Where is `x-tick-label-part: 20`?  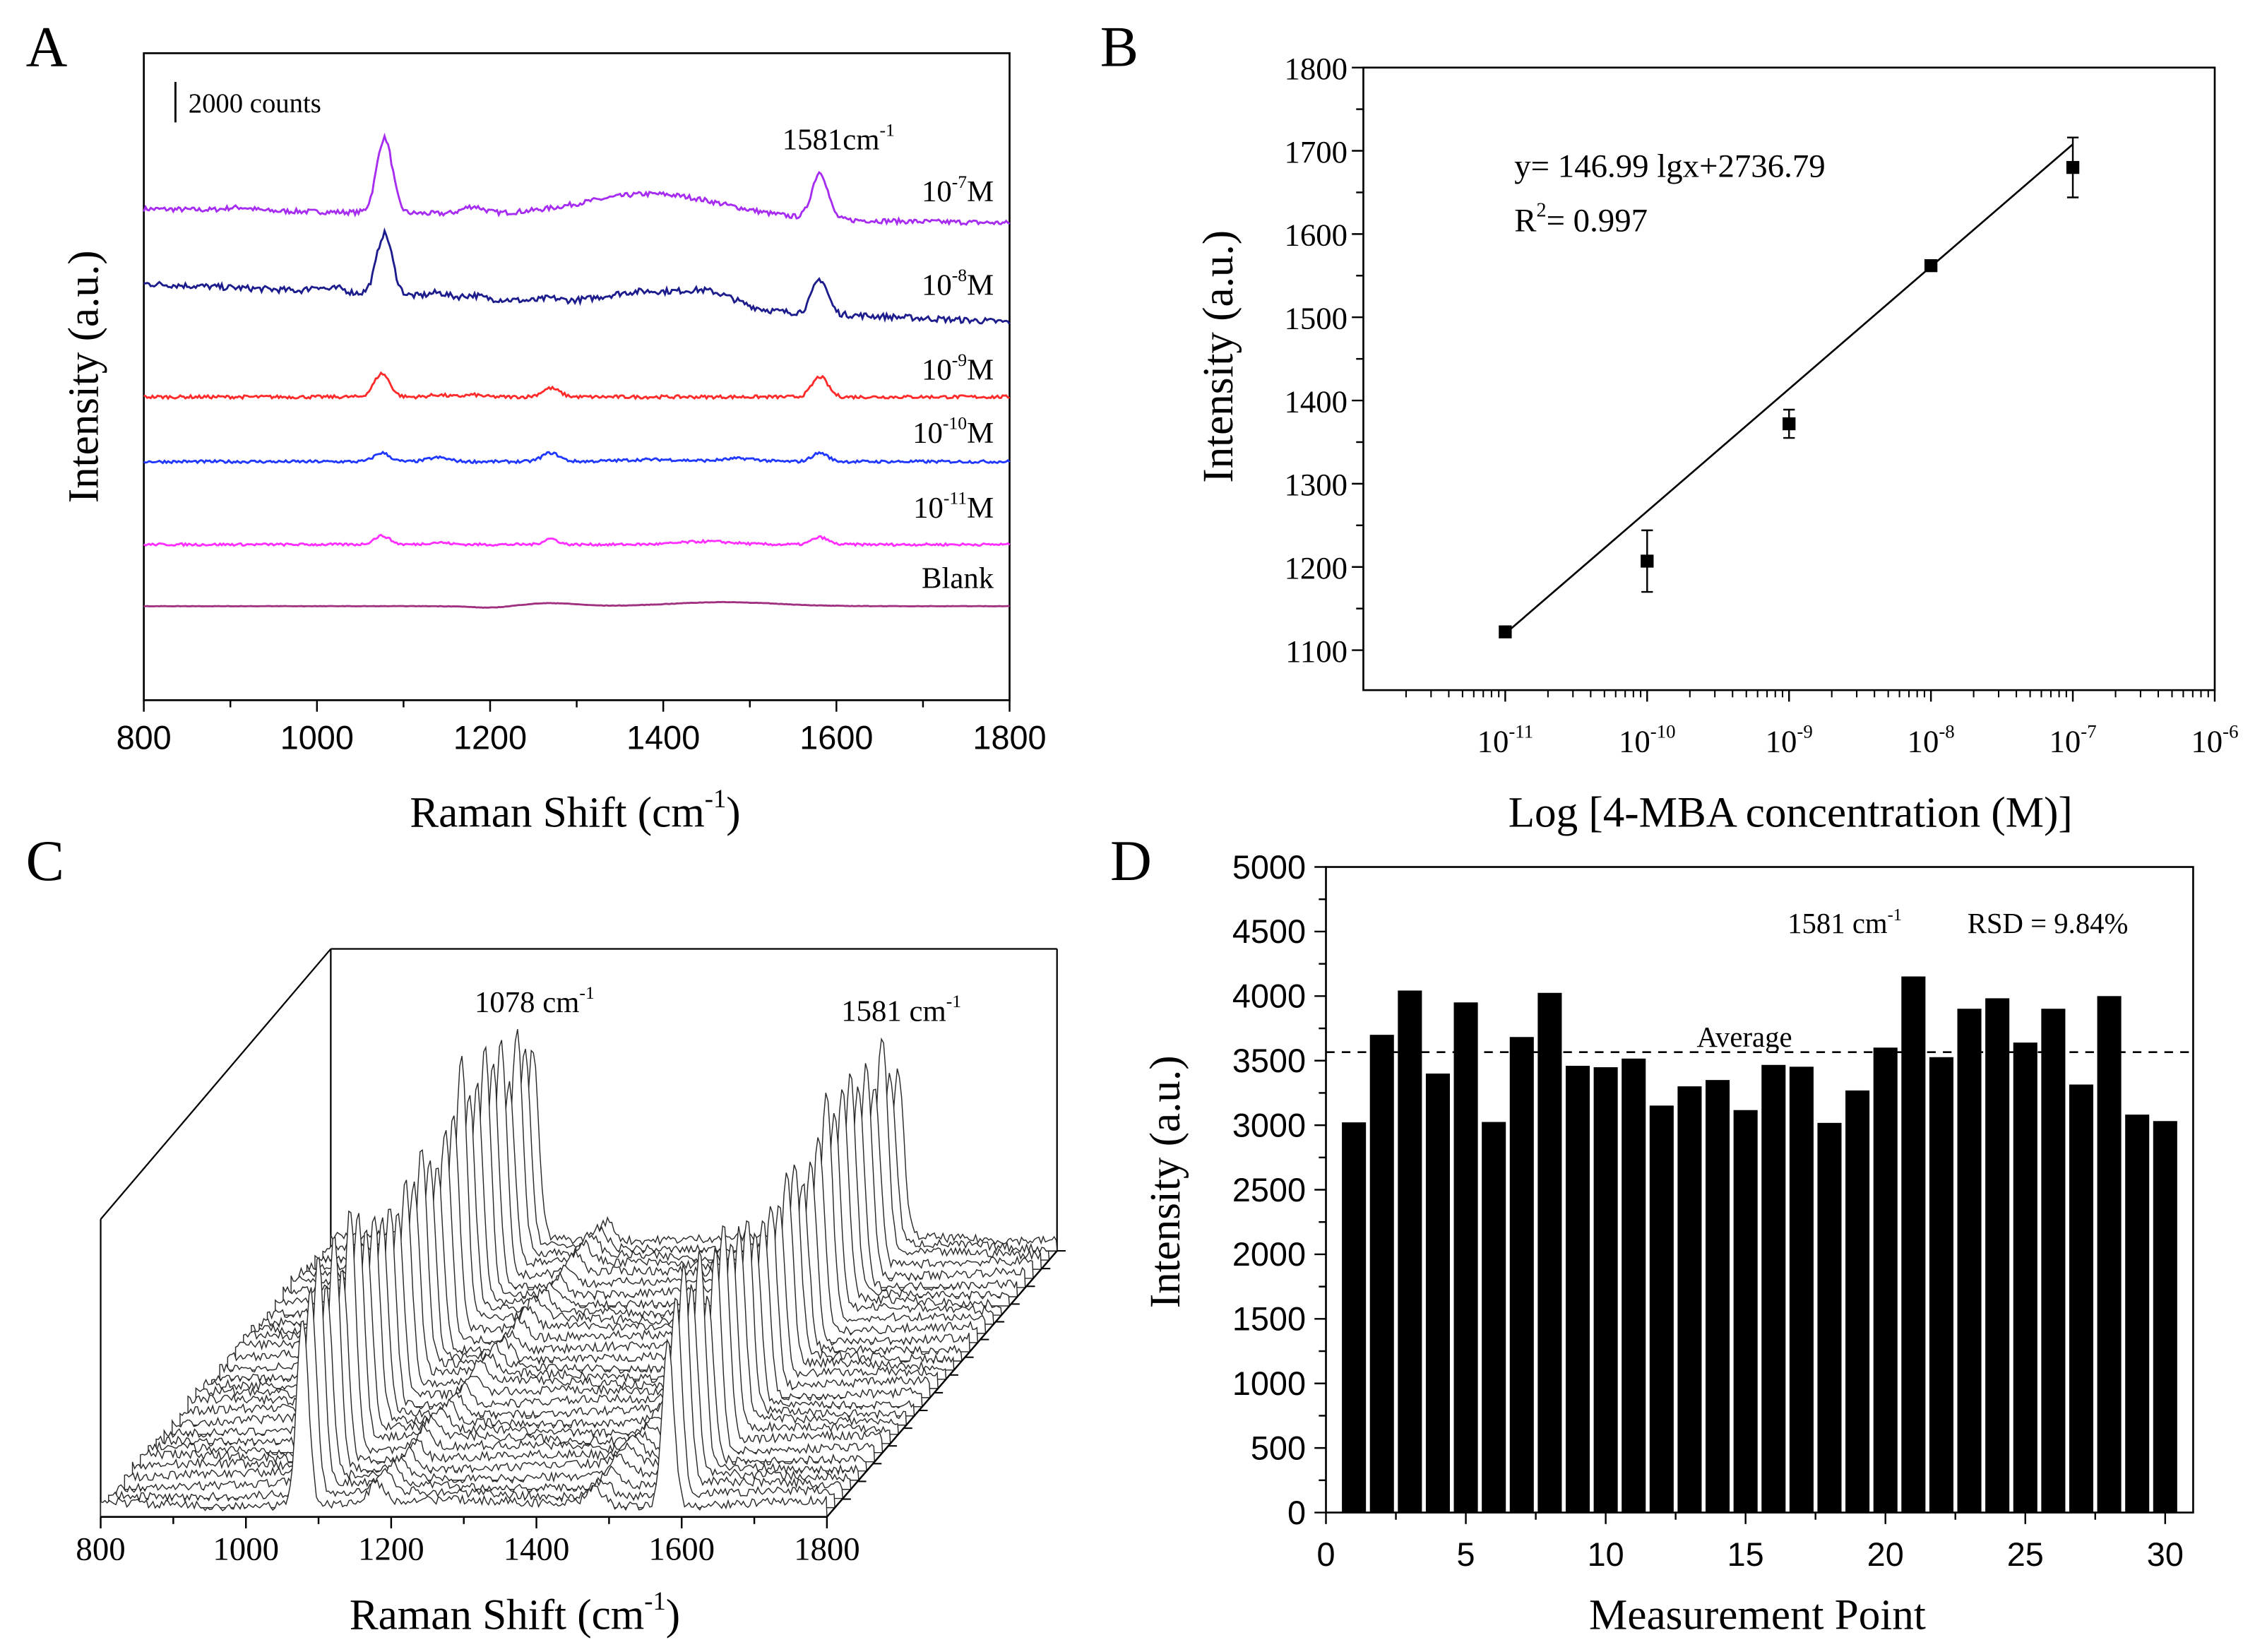
x-tick-label-part: 20 is located at coordinates (1886, 1554).